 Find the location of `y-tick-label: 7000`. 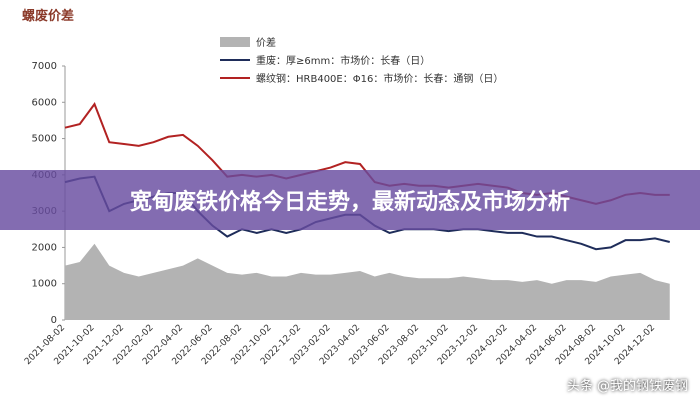

y-tick-label: 7000 is located at coordinates (44, 66).